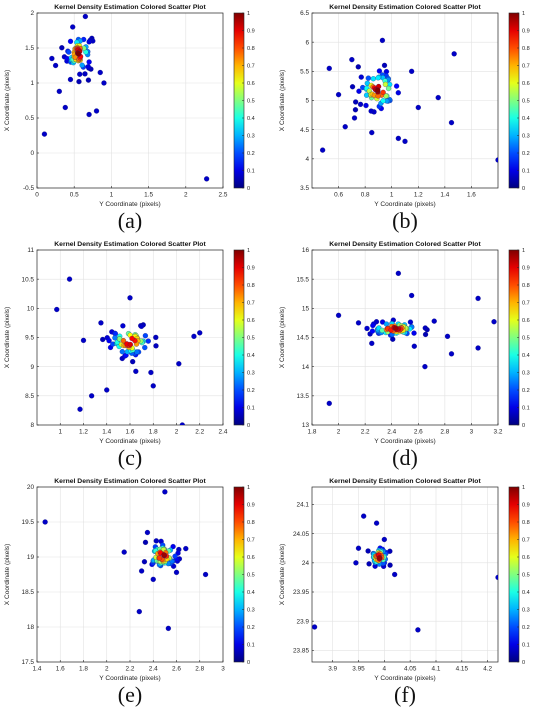 This screenshot has width=550, height=716. Describe the element at coordinates (130, 457) in the screenshot. I see `panel-caption: (c)` at that location.